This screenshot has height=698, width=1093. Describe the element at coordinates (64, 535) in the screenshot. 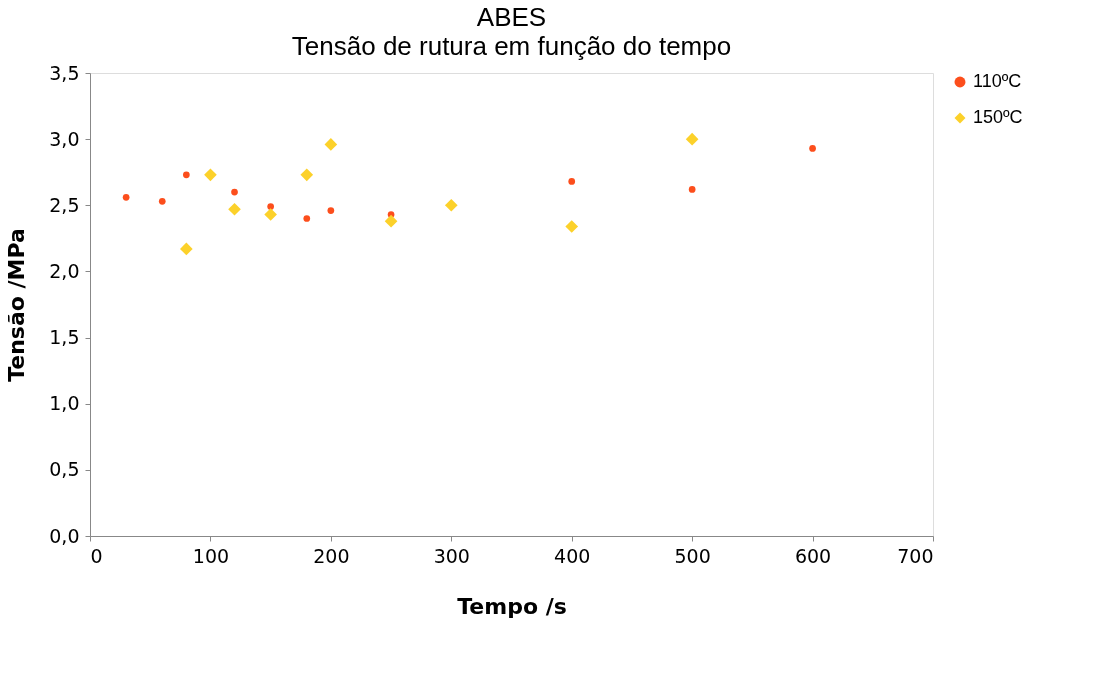

I see `y-tick-label: 0,0` at that location.